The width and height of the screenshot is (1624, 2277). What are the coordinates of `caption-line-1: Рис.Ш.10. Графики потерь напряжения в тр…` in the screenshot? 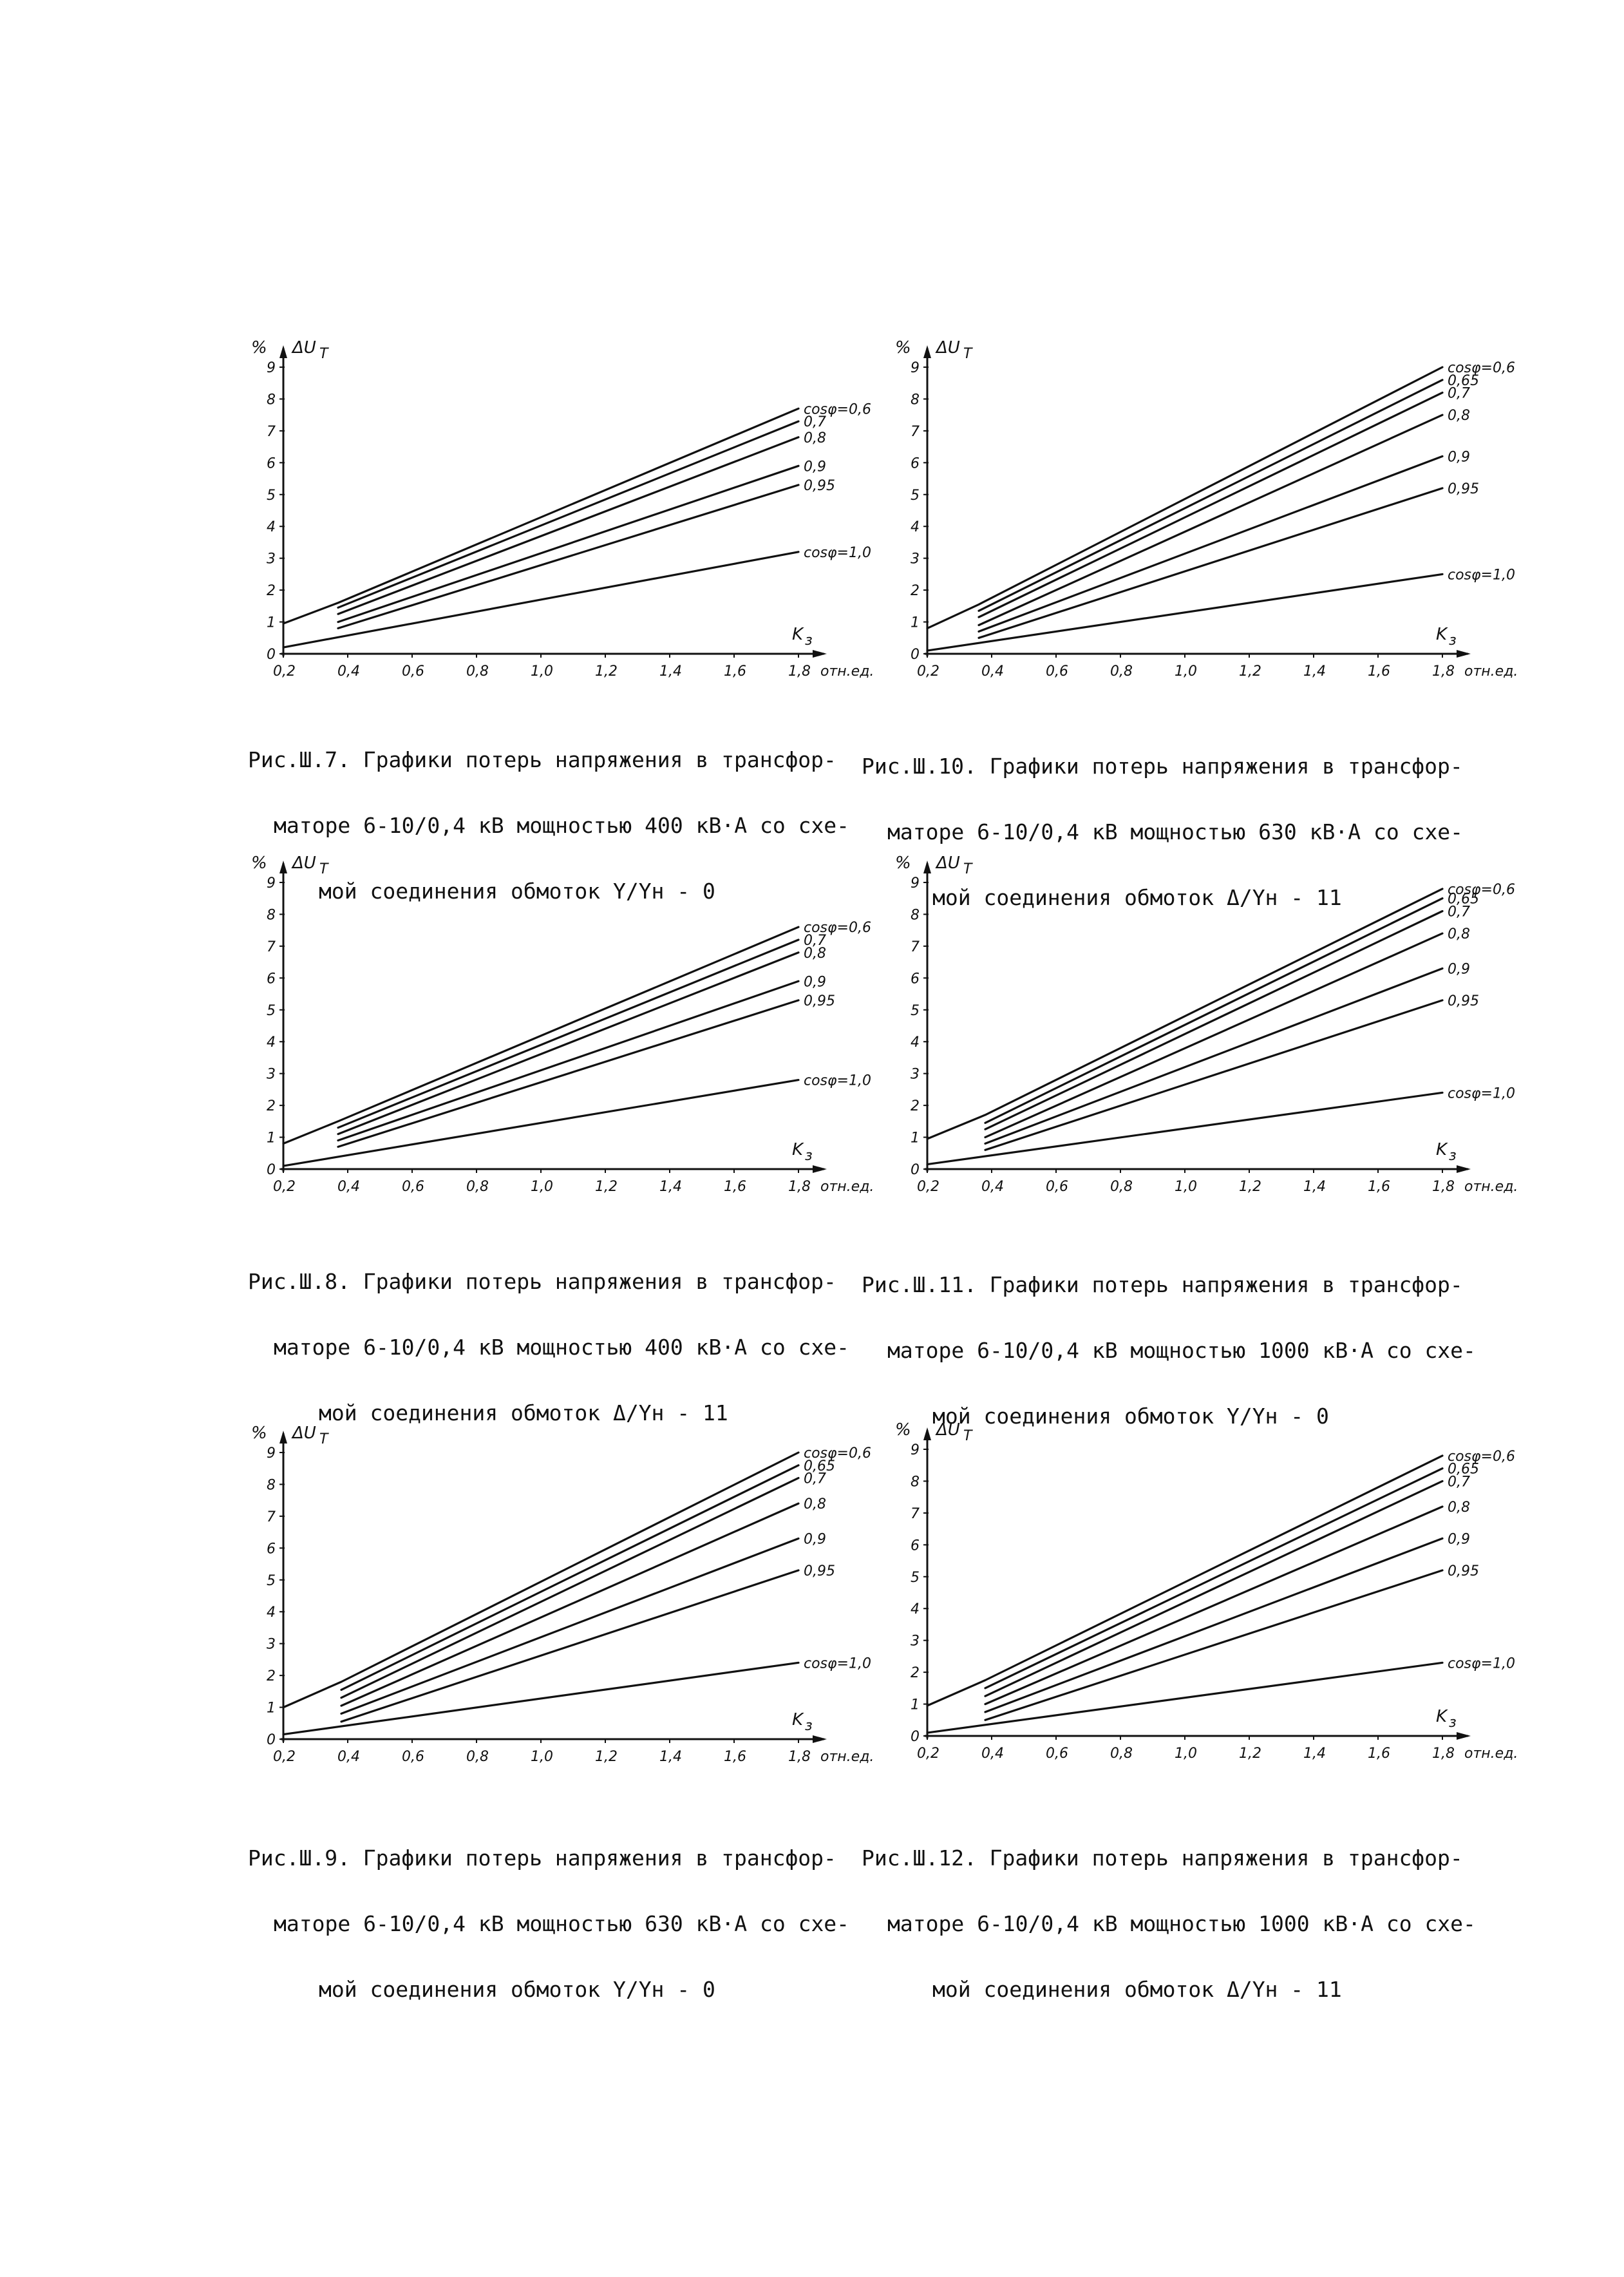 It's located at (1162, 767).